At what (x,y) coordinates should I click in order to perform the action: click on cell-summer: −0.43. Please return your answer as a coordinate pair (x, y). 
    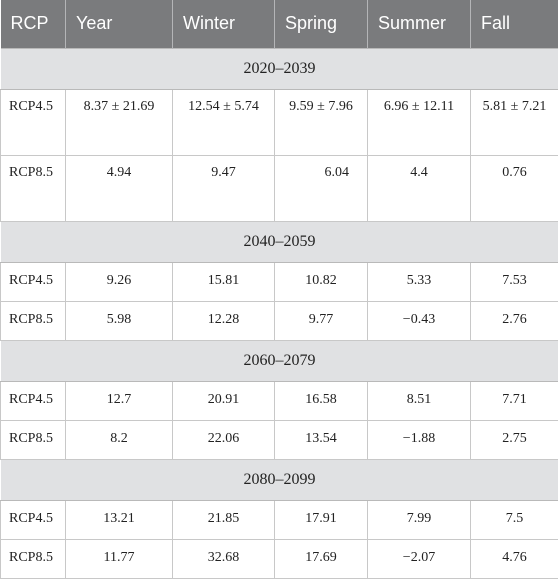
    Looking at the image, I should click on (419, 320).